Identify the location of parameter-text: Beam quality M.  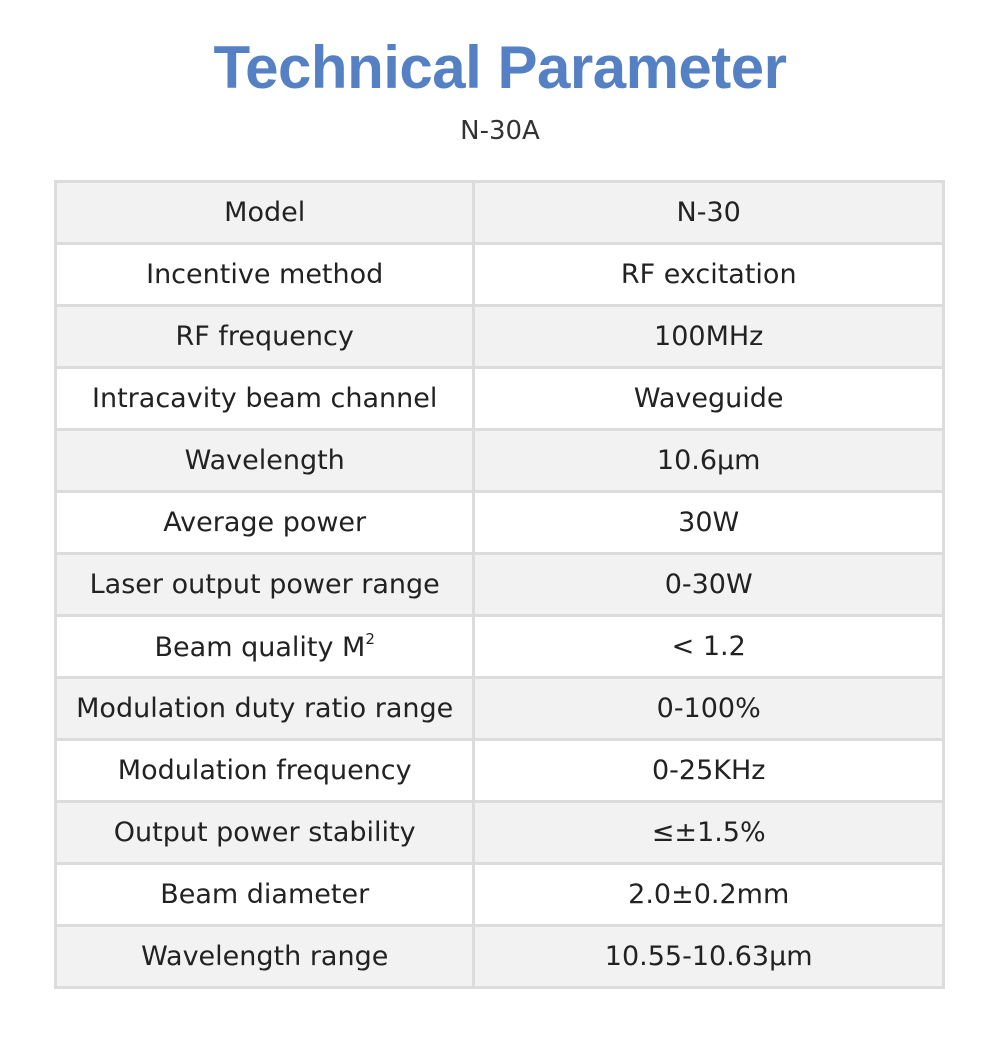
(260, 647).